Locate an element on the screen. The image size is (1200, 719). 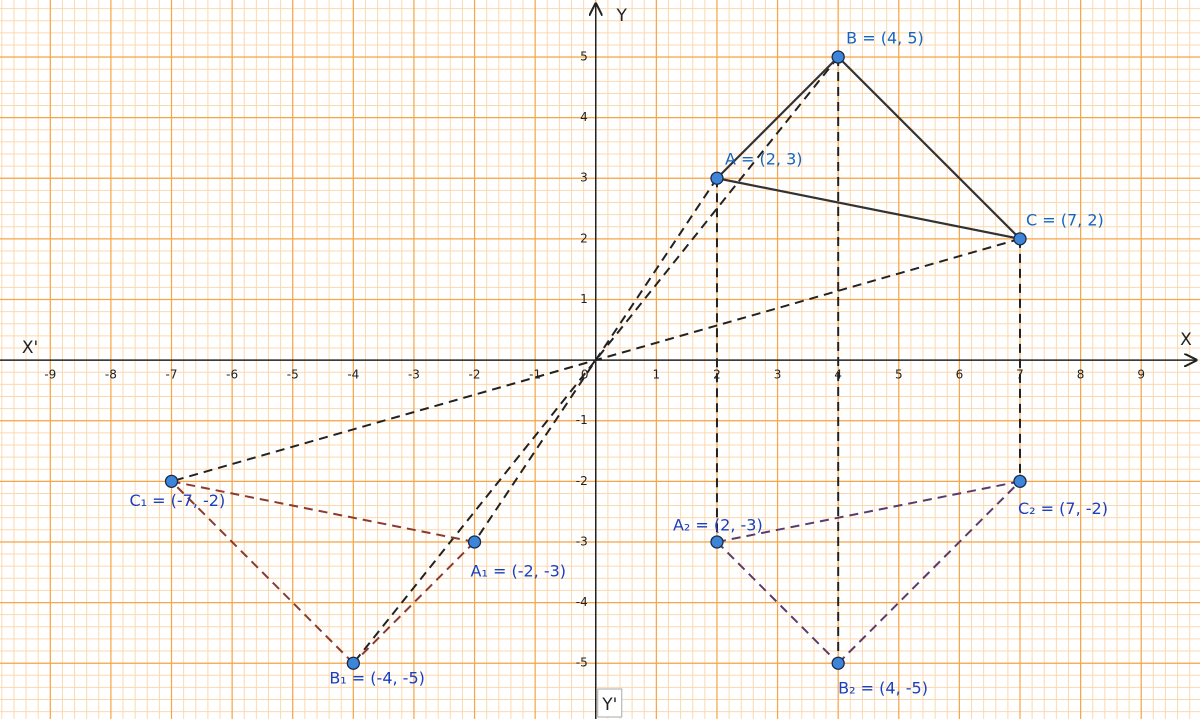
y-tick-label: 4 is located at coordinates (584, 117).